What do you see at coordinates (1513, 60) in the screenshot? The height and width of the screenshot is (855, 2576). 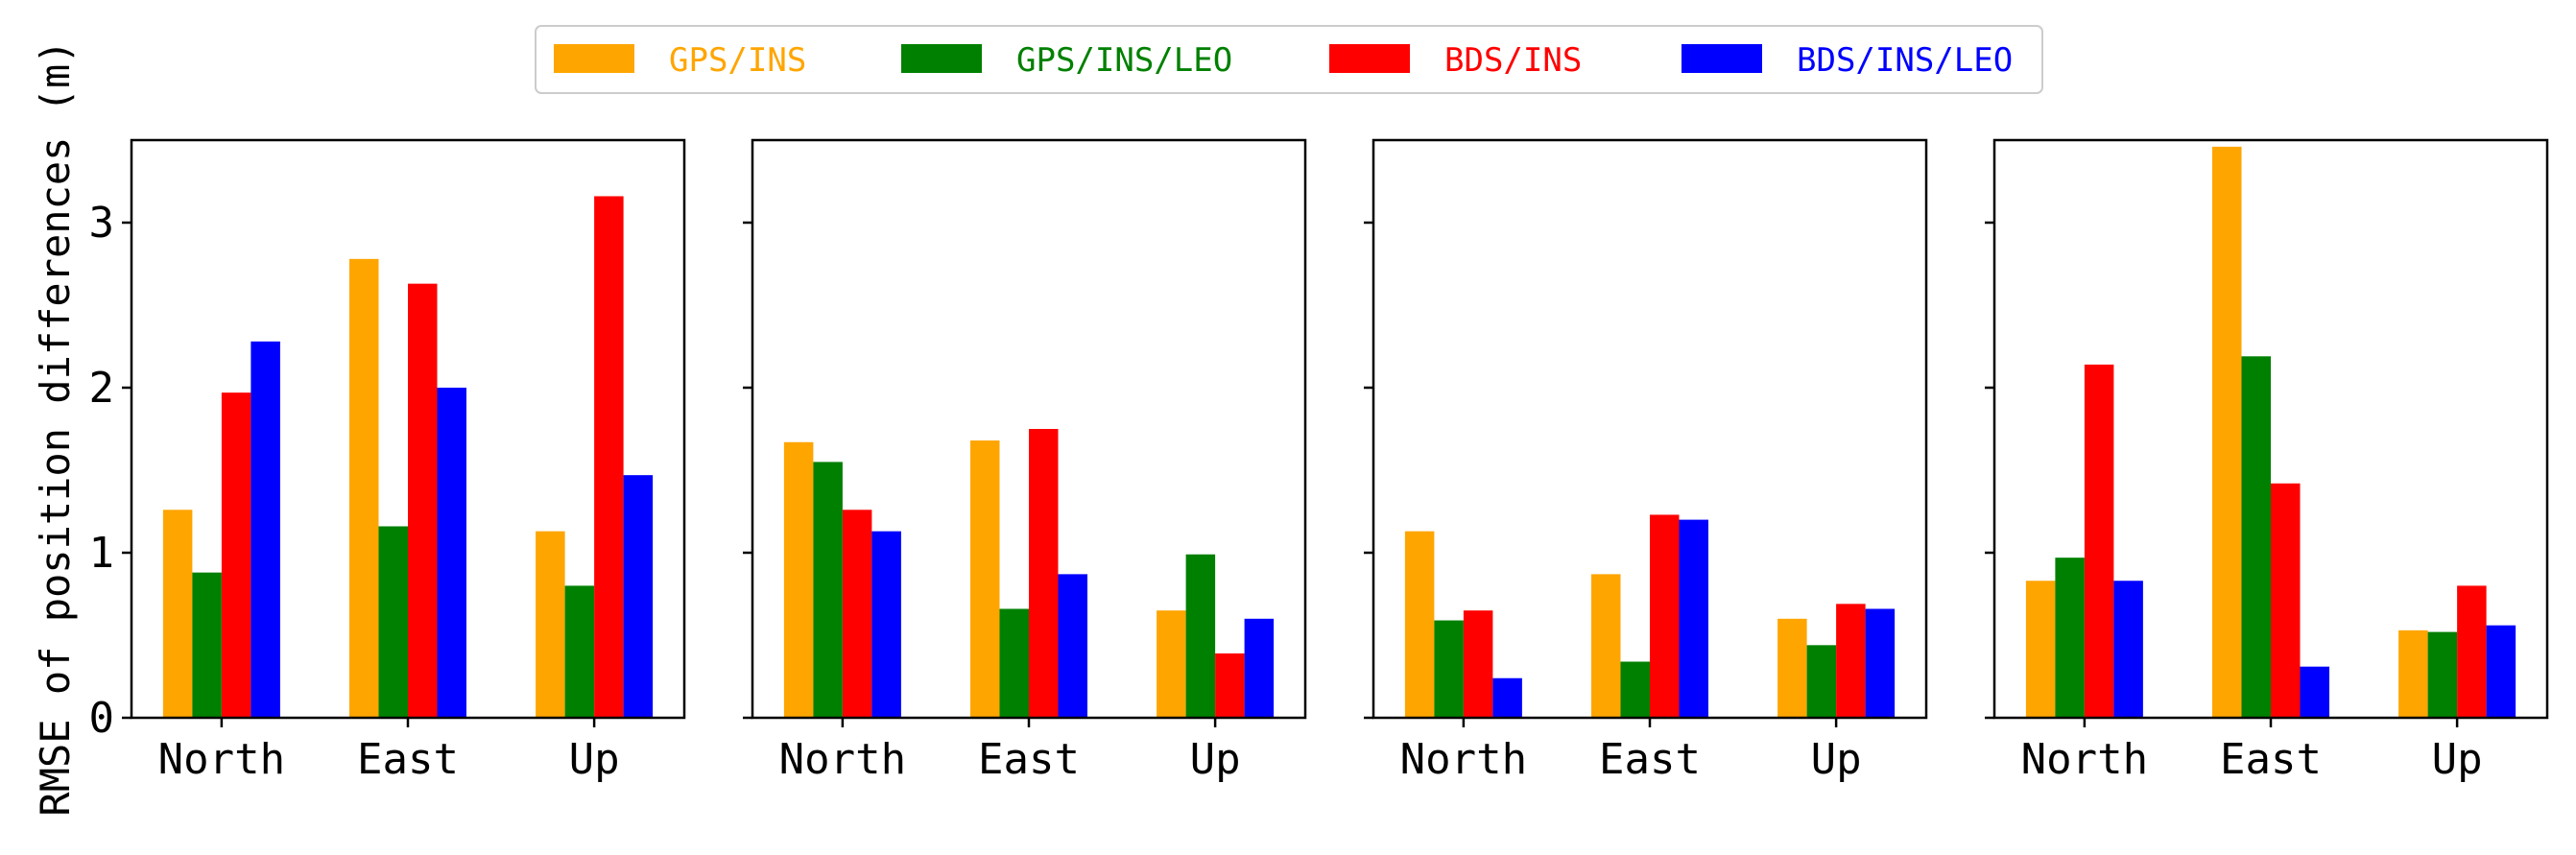 I see `legend-label: BDS/INS` at bounding box center [1513, 60].